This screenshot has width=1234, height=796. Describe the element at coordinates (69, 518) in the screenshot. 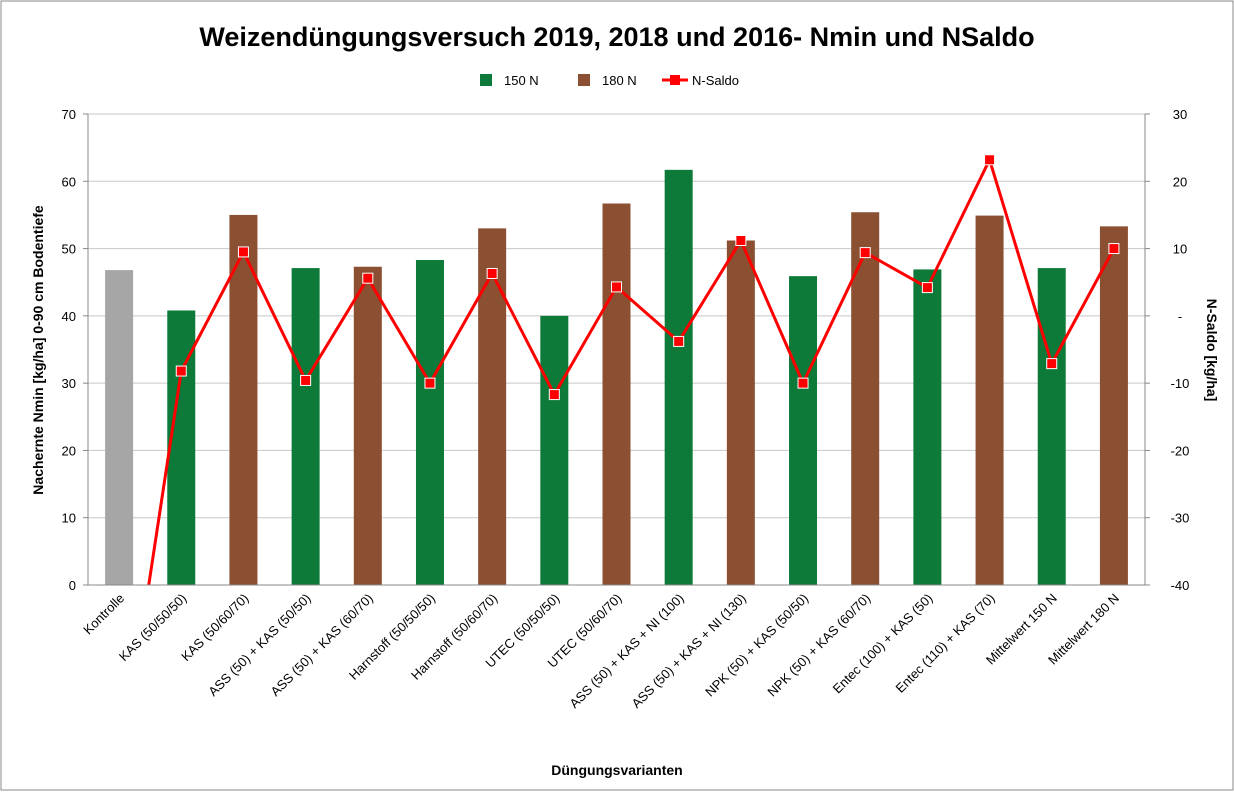

I see `y-tick-label: 10` at that location.